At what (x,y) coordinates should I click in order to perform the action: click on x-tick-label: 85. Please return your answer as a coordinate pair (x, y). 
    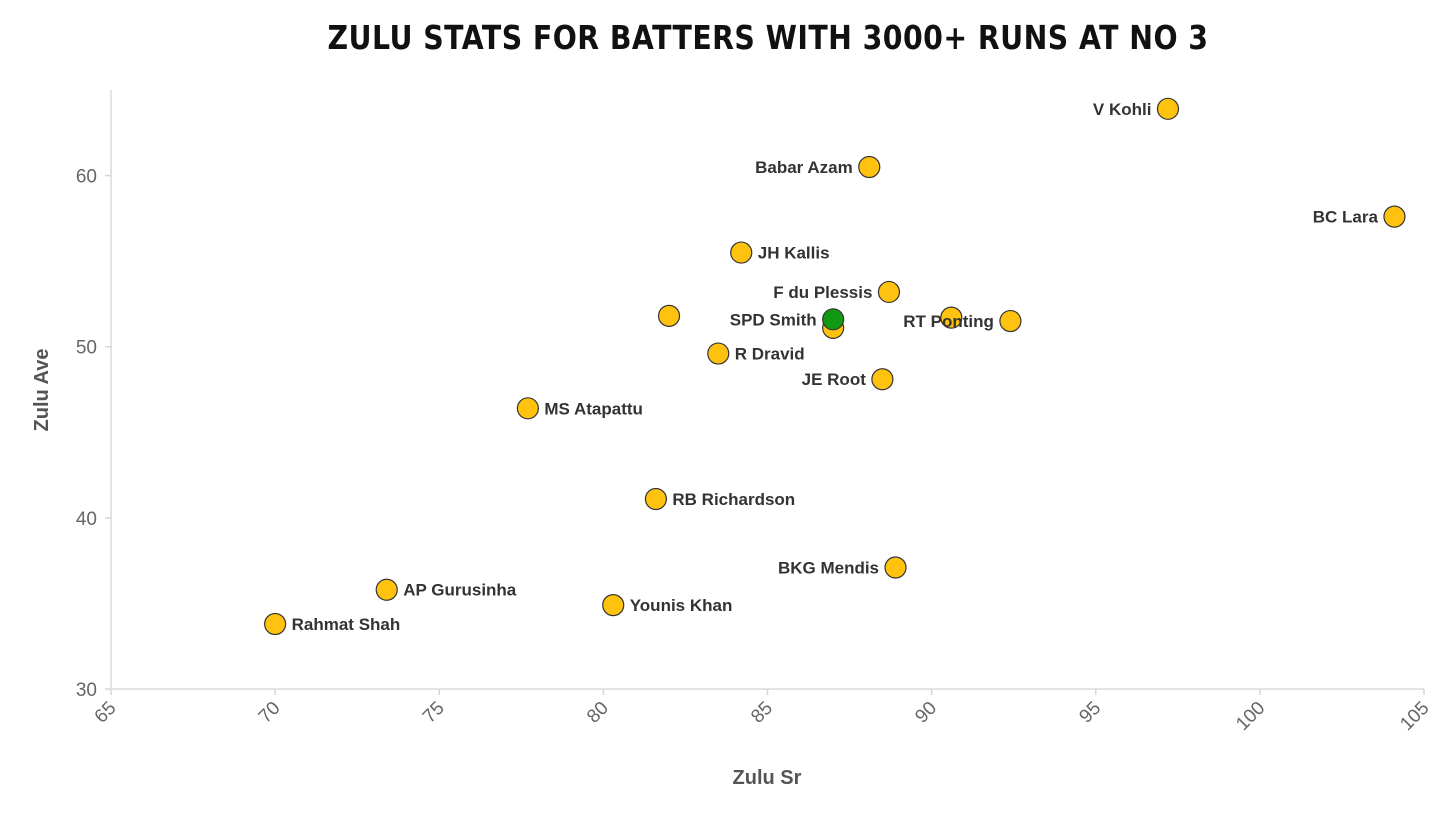
    Looking at the image, I should click on (762, 713).